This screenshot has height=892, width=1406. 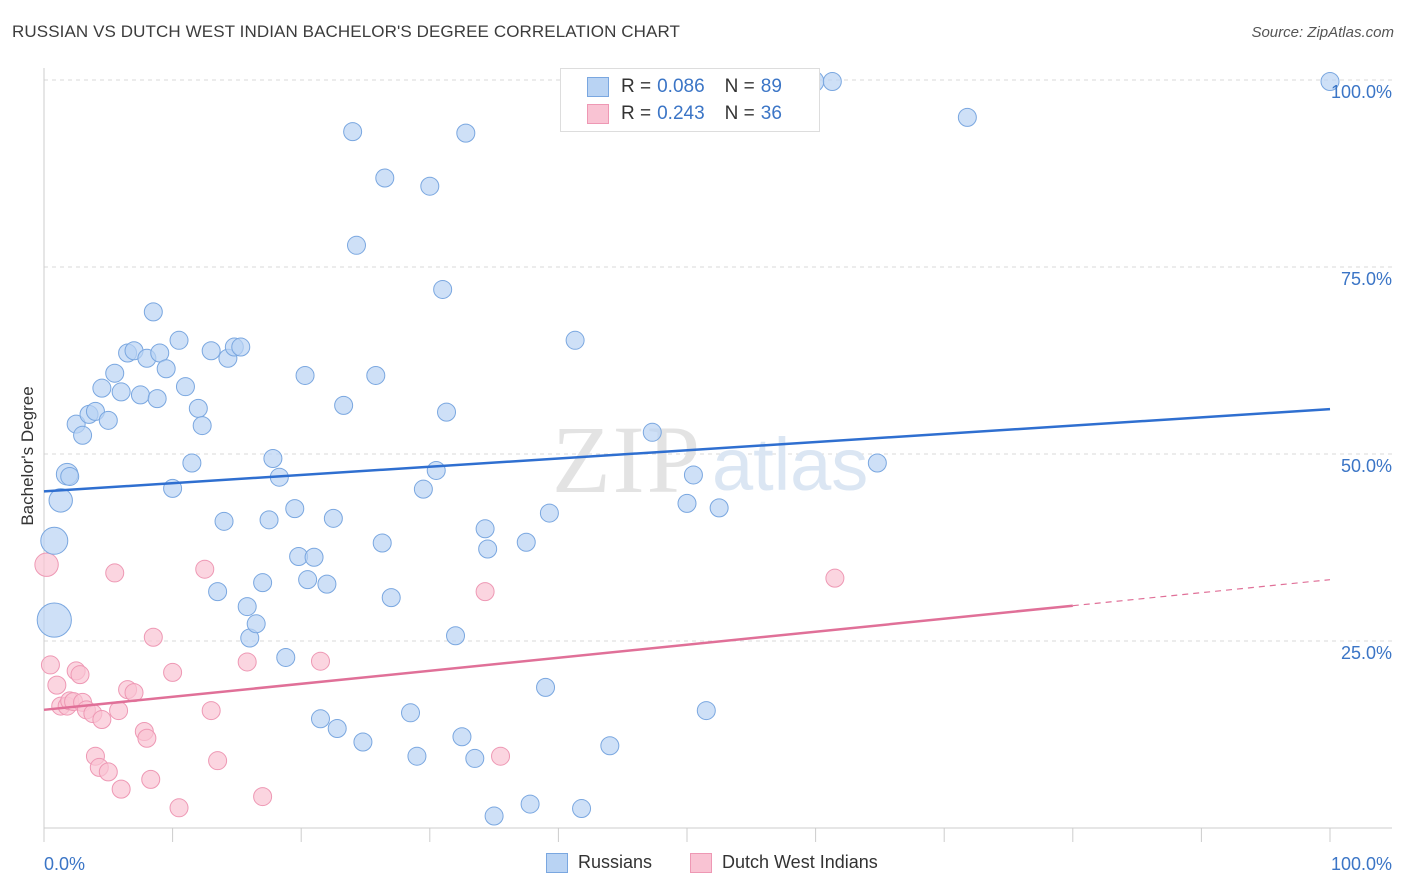 I want to click on y-axis-label: Bachelor's Degree, so click(x=27, y=456).